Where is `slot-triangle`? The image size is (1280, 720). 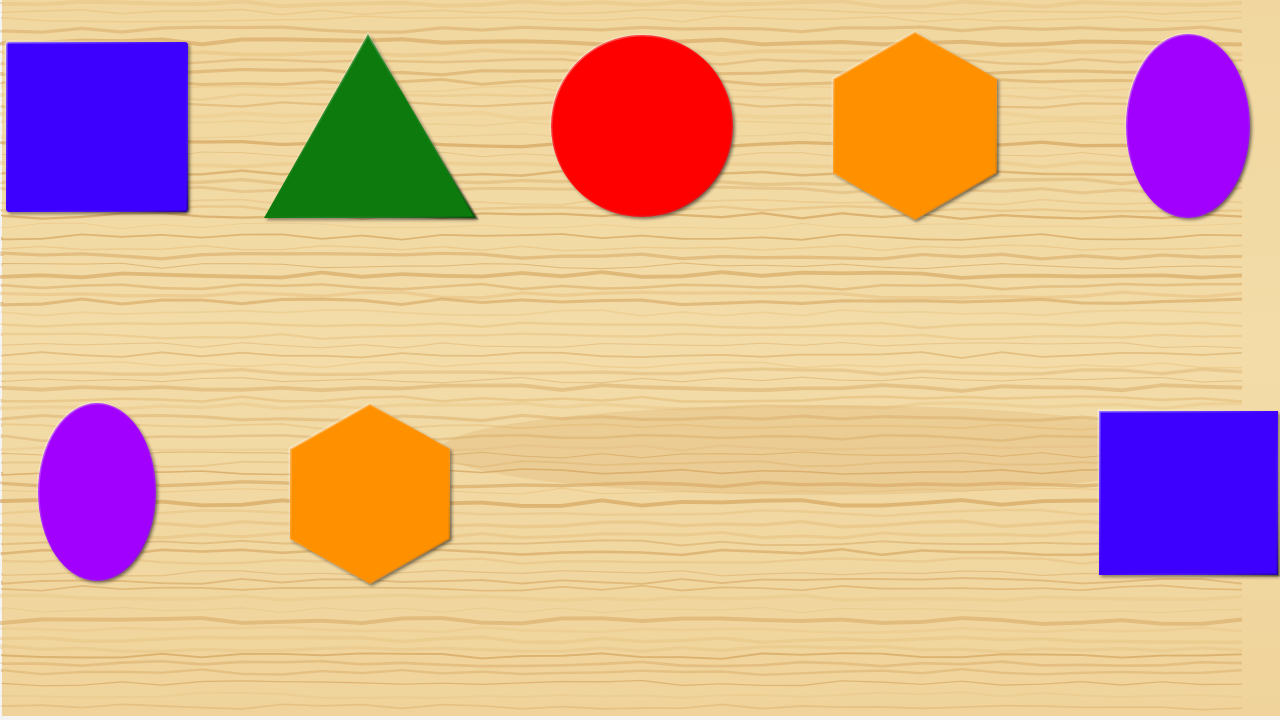
slot-triangle is located at coordinates (370, 125).